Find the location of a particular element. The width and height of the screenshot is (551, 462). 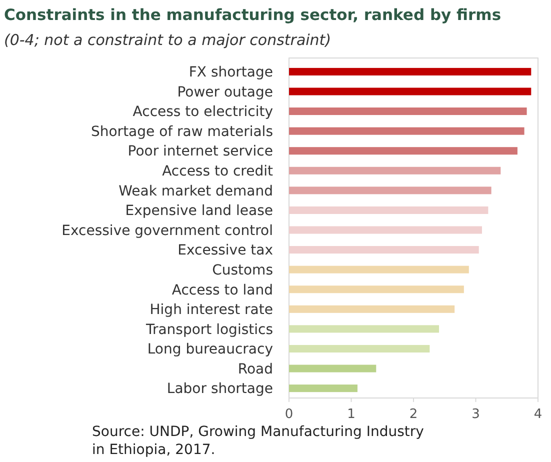

y-tick-label: Labor shortage is located at coordinates (219, 389).